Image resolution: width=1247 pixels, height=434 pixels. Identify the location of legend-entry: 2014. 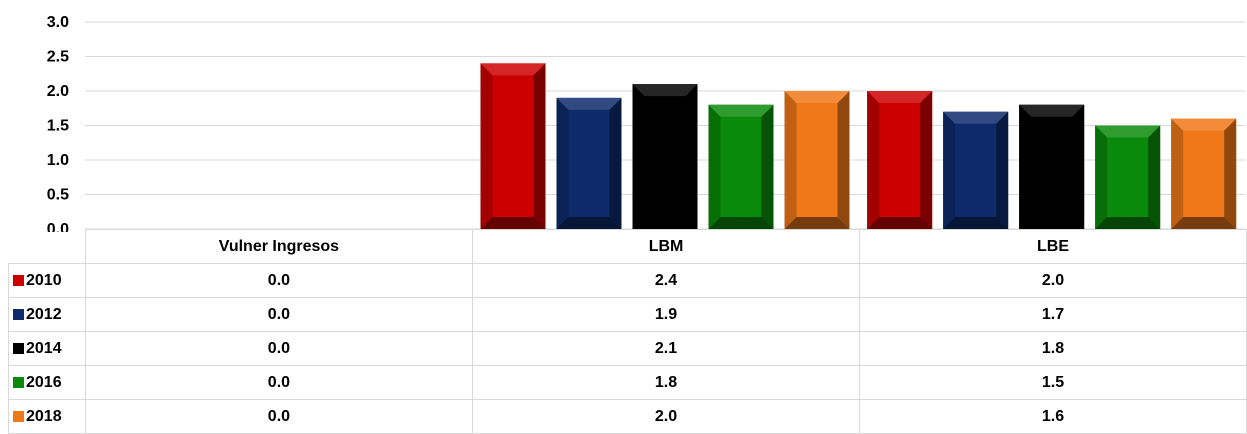
(47, 348).